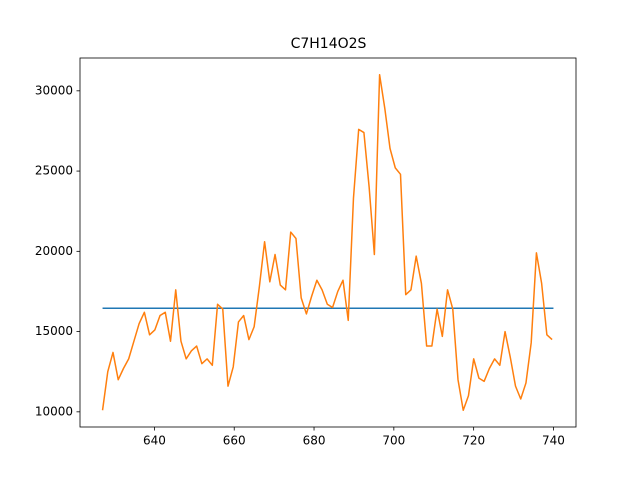  Describe the element at coordinates (234, 441) in the screenshot. I see `x-tick-label: 660` at that location.